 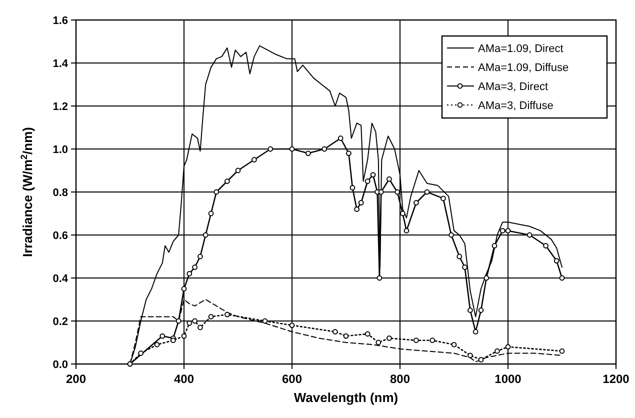 I want to click on x-tick-label: 1000, so click(x=508, y=379).